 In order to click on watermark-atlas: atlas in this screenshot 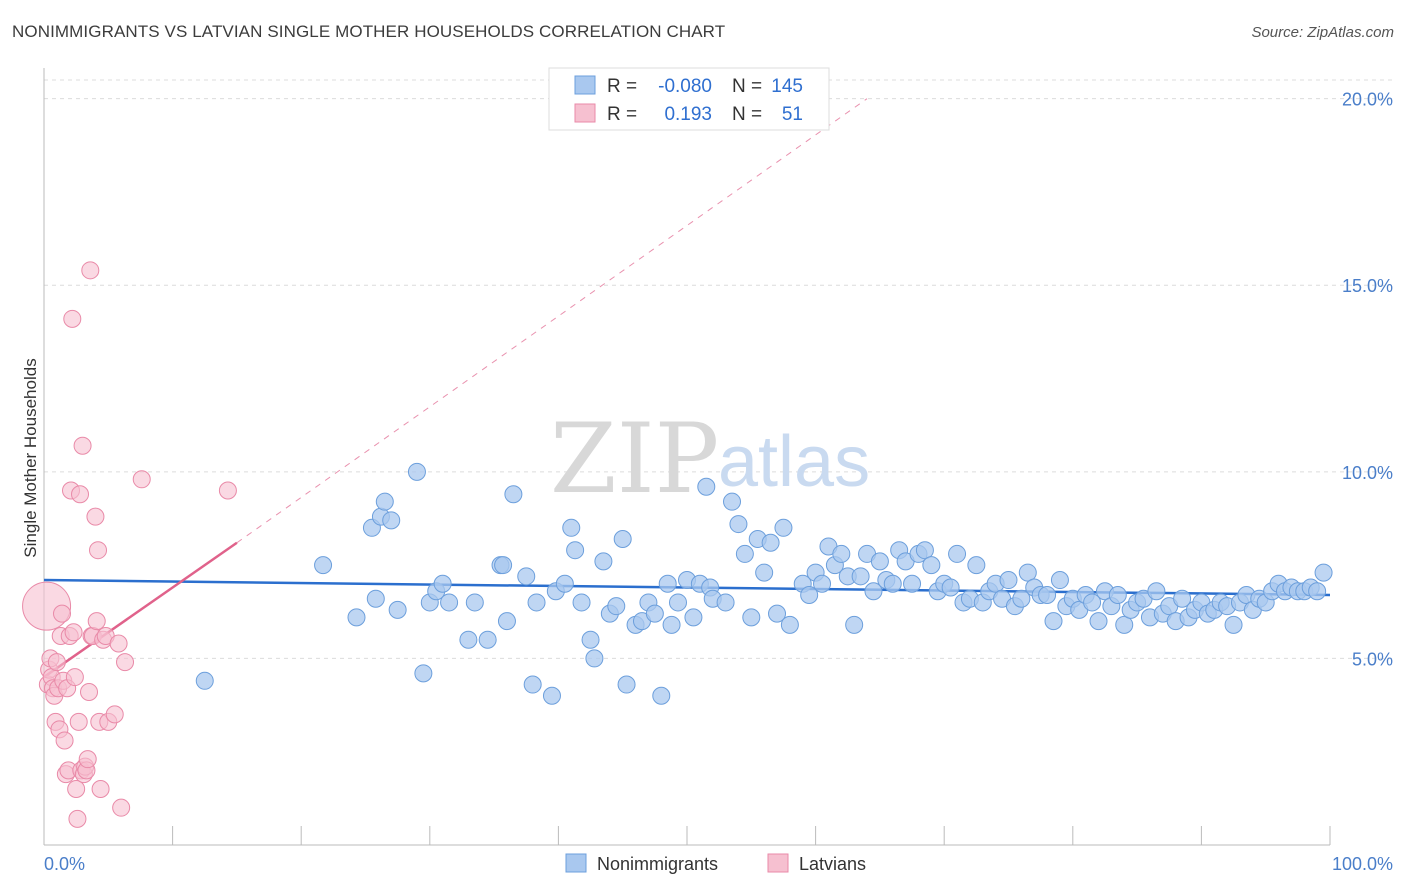, I will do `click(794, 462)`.